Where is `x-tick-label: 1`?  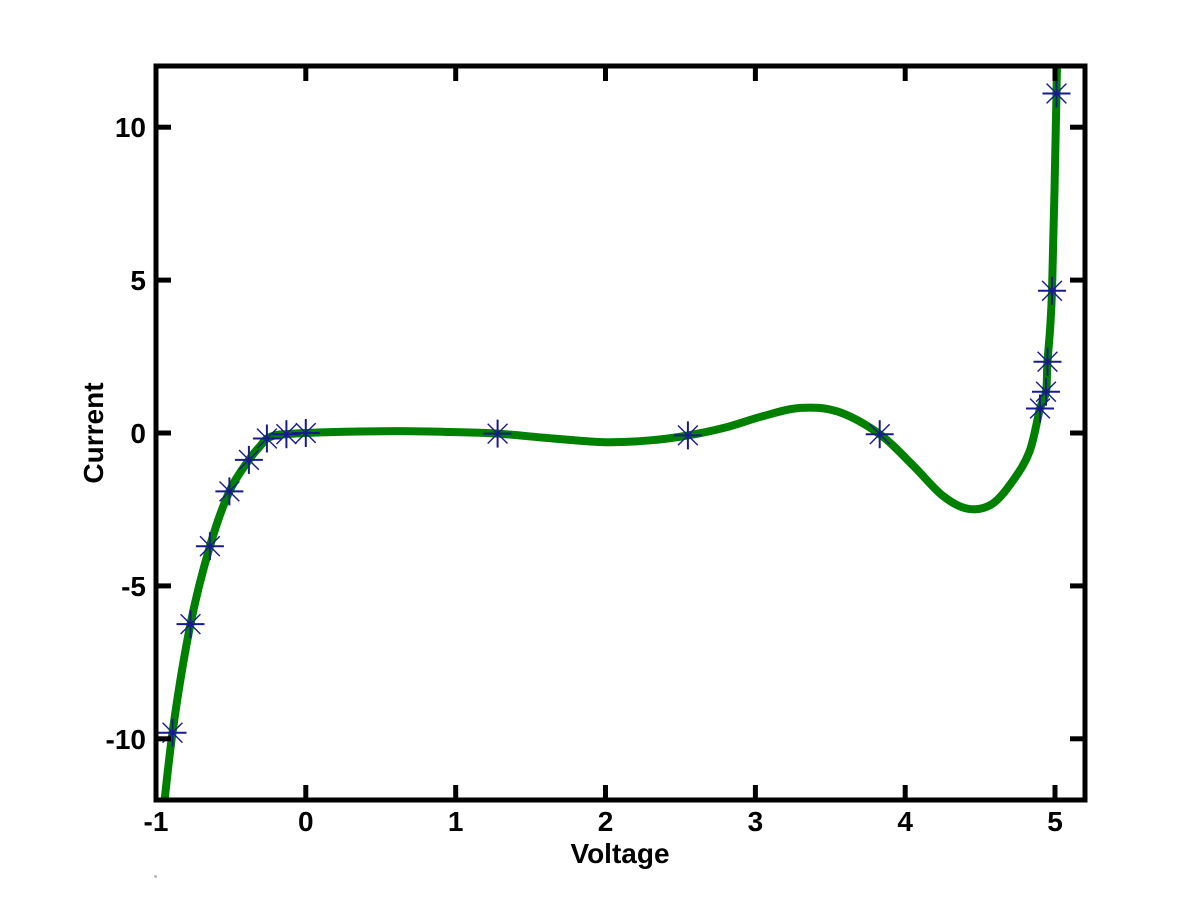 x-tick-label: 1 is located at coordinates (456, 821).